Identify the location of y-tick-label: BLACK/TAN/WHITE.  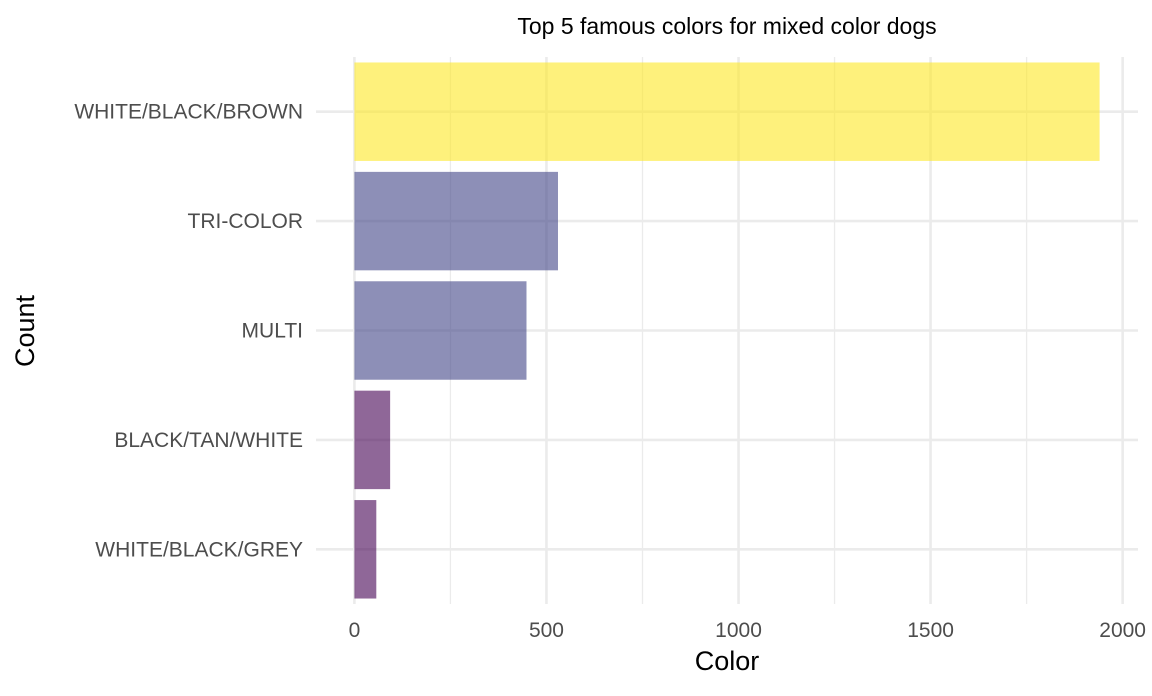
(208, 440).